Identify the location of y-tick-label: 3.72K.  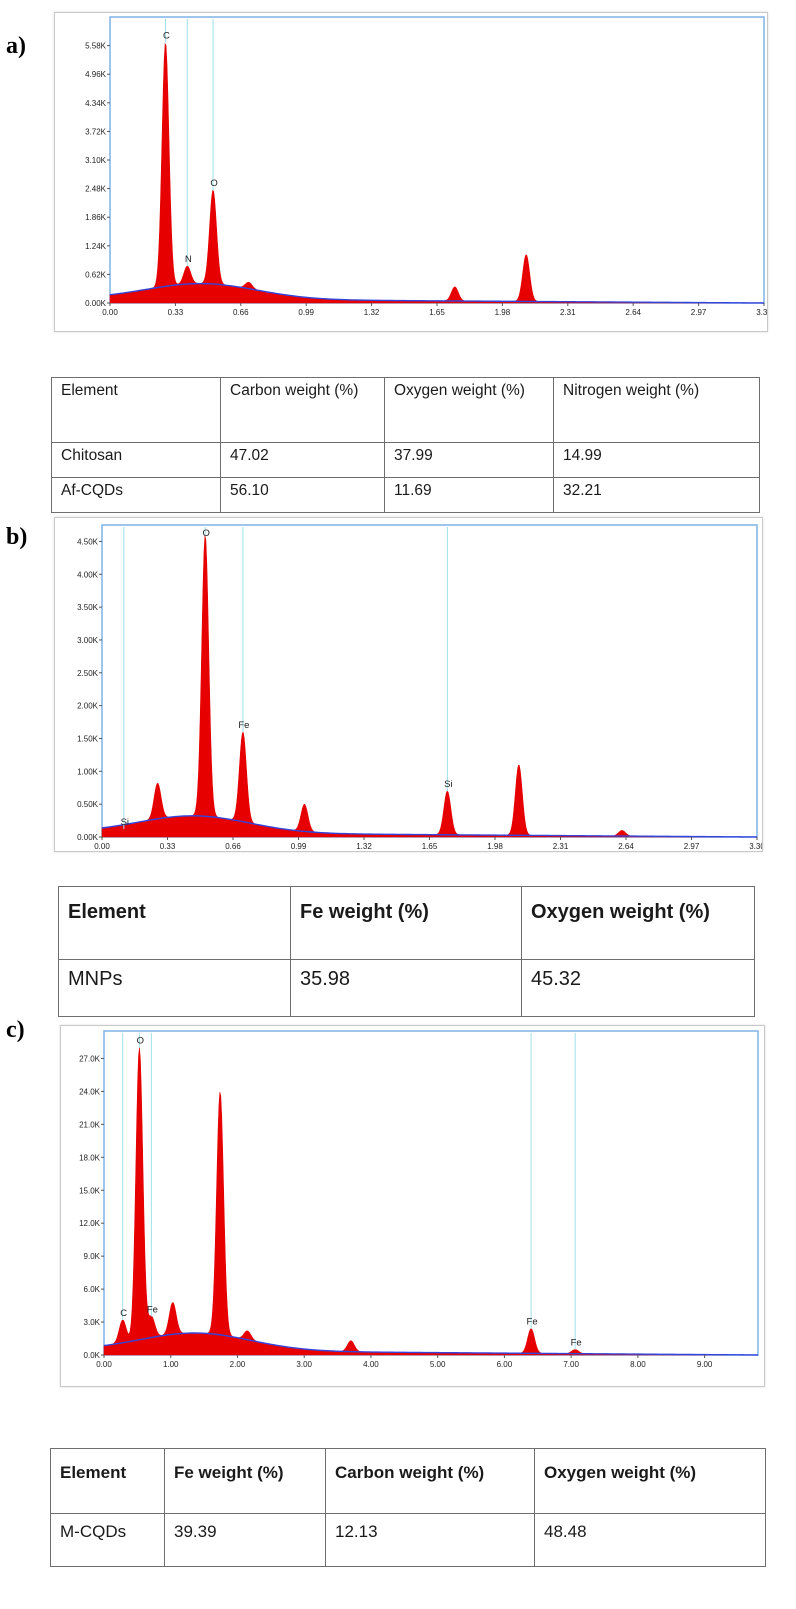
(96, 131).